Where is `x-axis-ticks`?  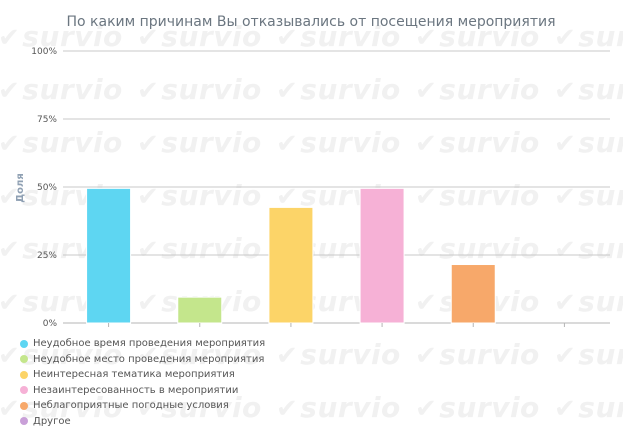
x-axis-ticks is located at coordinates (336, 325).